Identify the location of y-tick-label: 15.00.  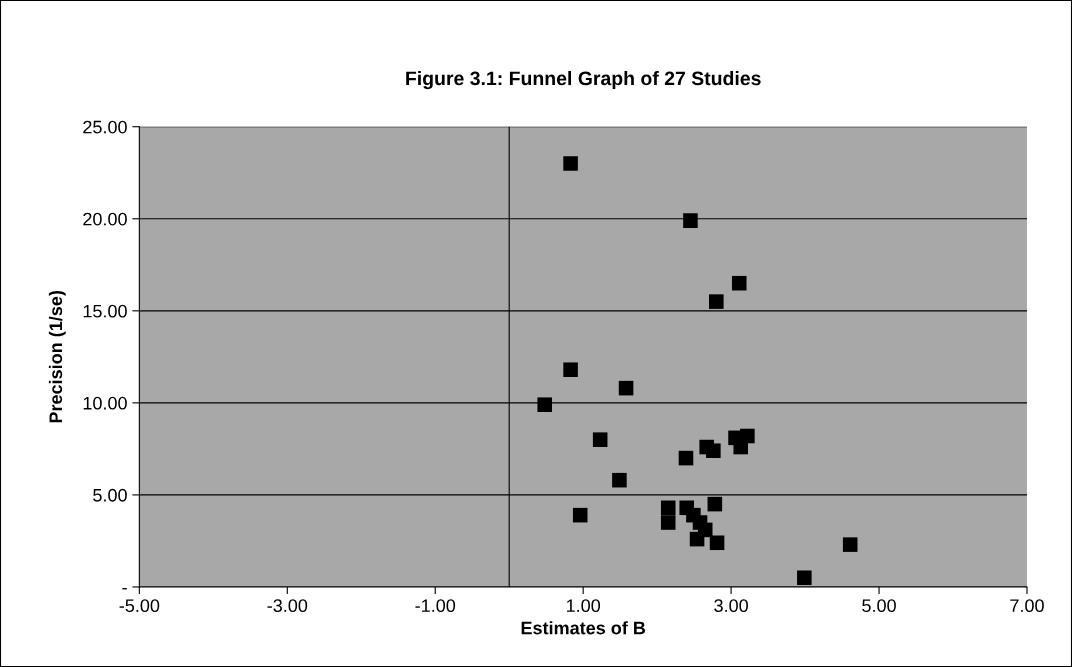
(105, 311).